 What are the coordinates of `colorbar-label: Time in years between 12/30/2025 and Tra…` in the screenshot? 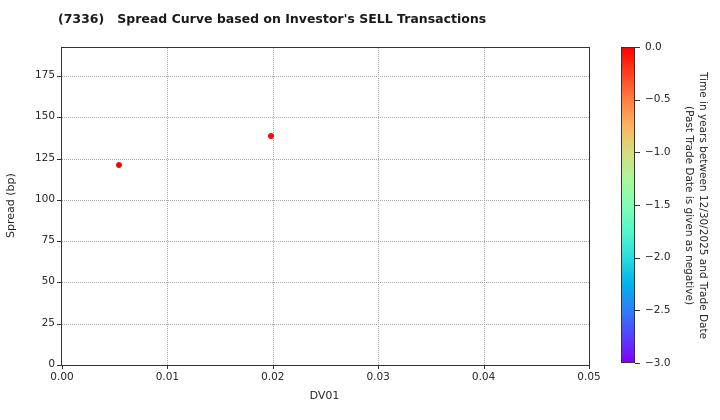 It's located at (696, 205).